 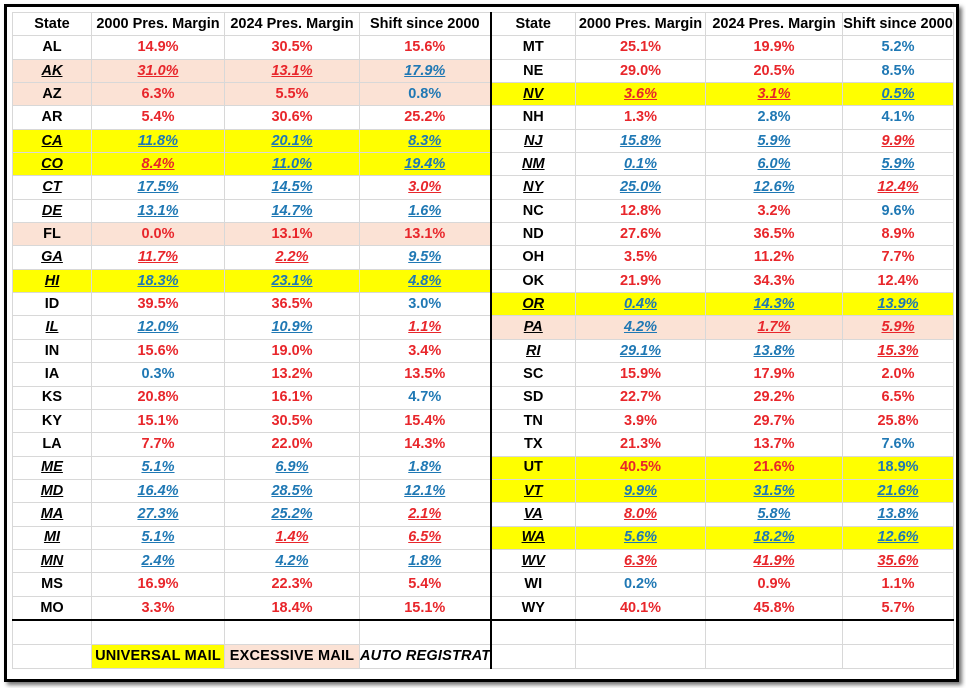 I want to click on shift-cell: 19.4%, so click(x=425, y=164).